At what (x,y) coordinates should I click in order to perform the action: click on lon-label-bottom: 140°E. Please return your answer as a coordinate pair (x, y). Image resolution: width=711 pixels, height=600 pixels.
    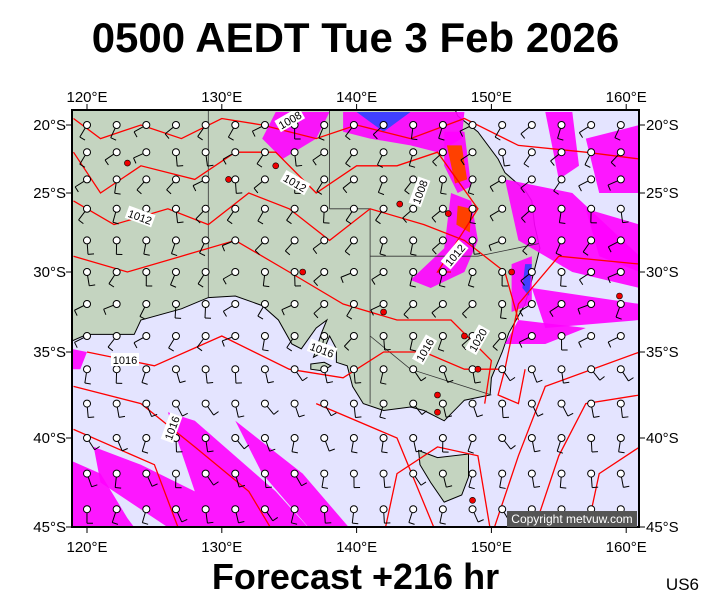
    Looking at the image, I should click on (356, 547).